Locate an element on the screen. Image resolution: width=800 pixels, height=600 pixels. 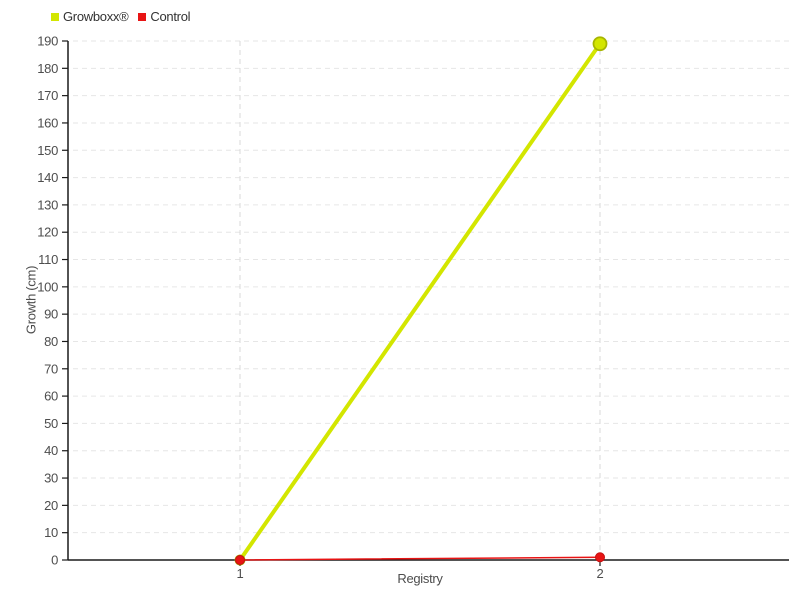
y-tick-label: 140 is located at coordinates (47, 177).